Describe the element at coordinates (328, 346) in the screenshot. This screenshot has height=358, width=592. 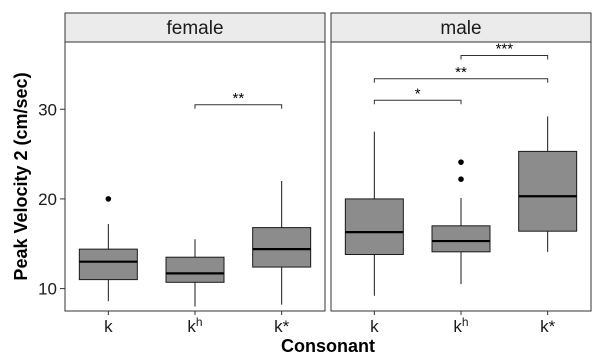
I see `x-axis-title: Consonant` at that location.